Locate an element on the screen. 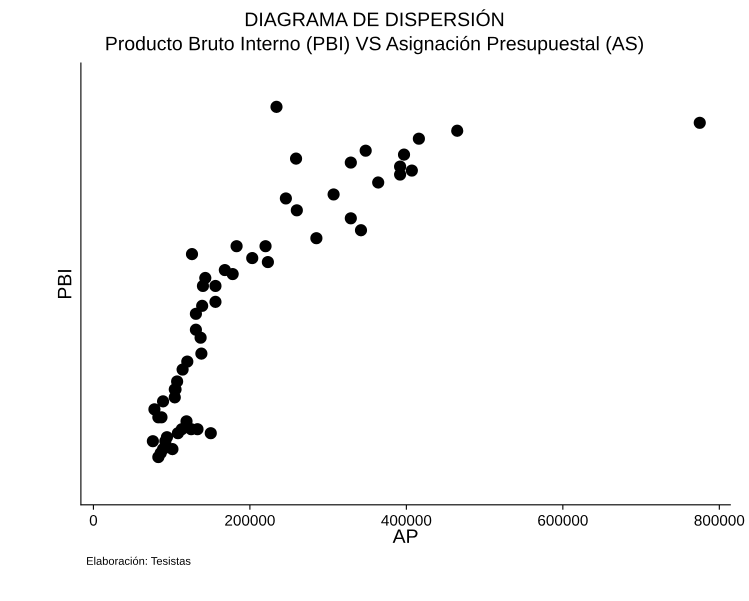 This screenshot has width=749, height=601. text: Elaboración: Tesistas is located at coordinates (139, 560).